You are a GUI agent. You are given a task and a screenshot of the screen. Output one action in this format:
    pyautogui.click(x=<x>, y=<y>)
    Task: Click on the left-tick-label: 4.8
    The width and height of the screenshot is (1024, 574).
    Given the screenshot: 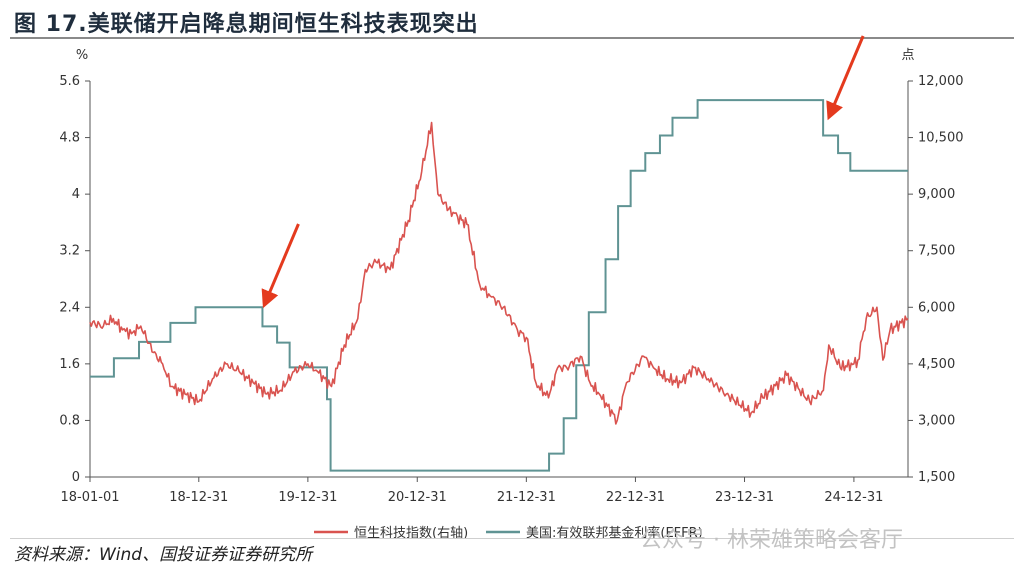 What is the action you would take?
    pyautogui.click(x=69, y=138)
    